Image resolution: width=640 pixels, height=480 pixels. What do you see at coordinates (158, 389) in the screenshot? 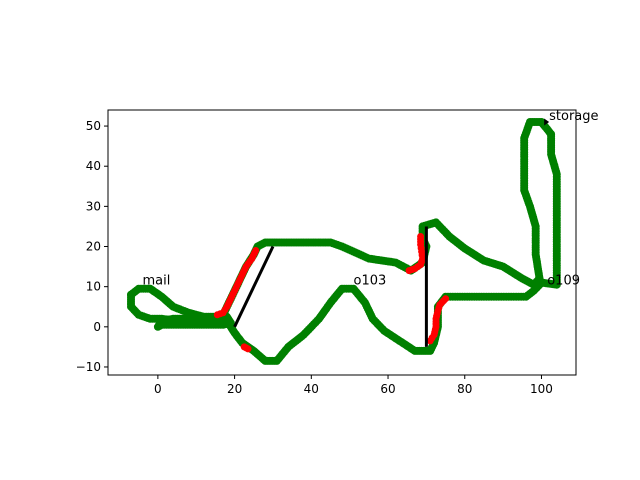
I see `x-tick-label: 0` at bounding box center [158, 389].